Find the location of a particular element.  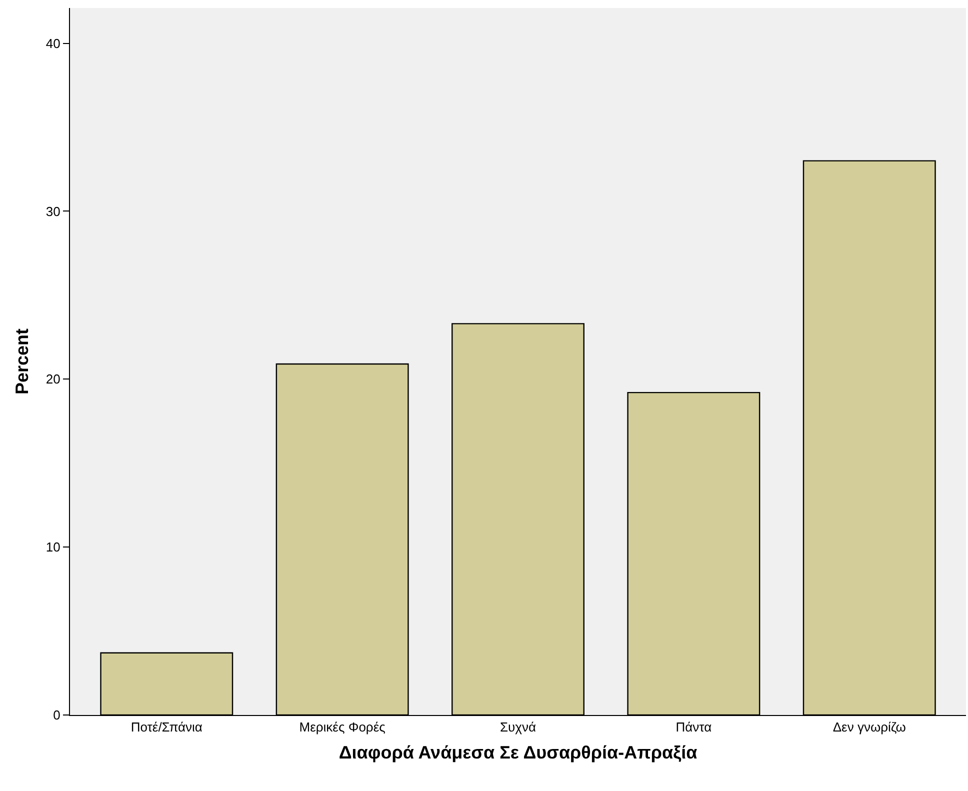

x-tick-label: Πάντα is located at coordinates (694, 727).